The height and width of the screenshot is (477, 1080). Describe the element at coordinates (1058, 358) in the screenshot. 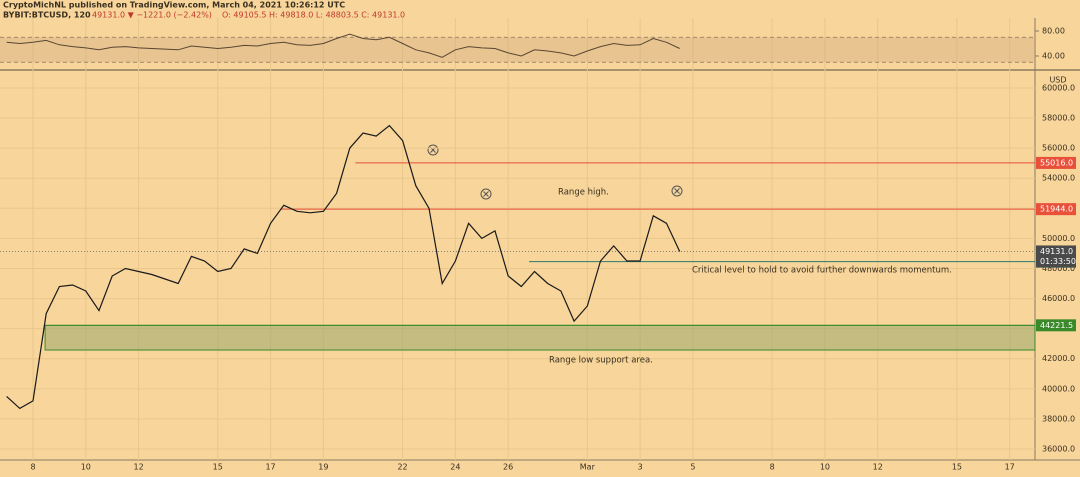

I see `y-tick-label: 42000.0` at that location.